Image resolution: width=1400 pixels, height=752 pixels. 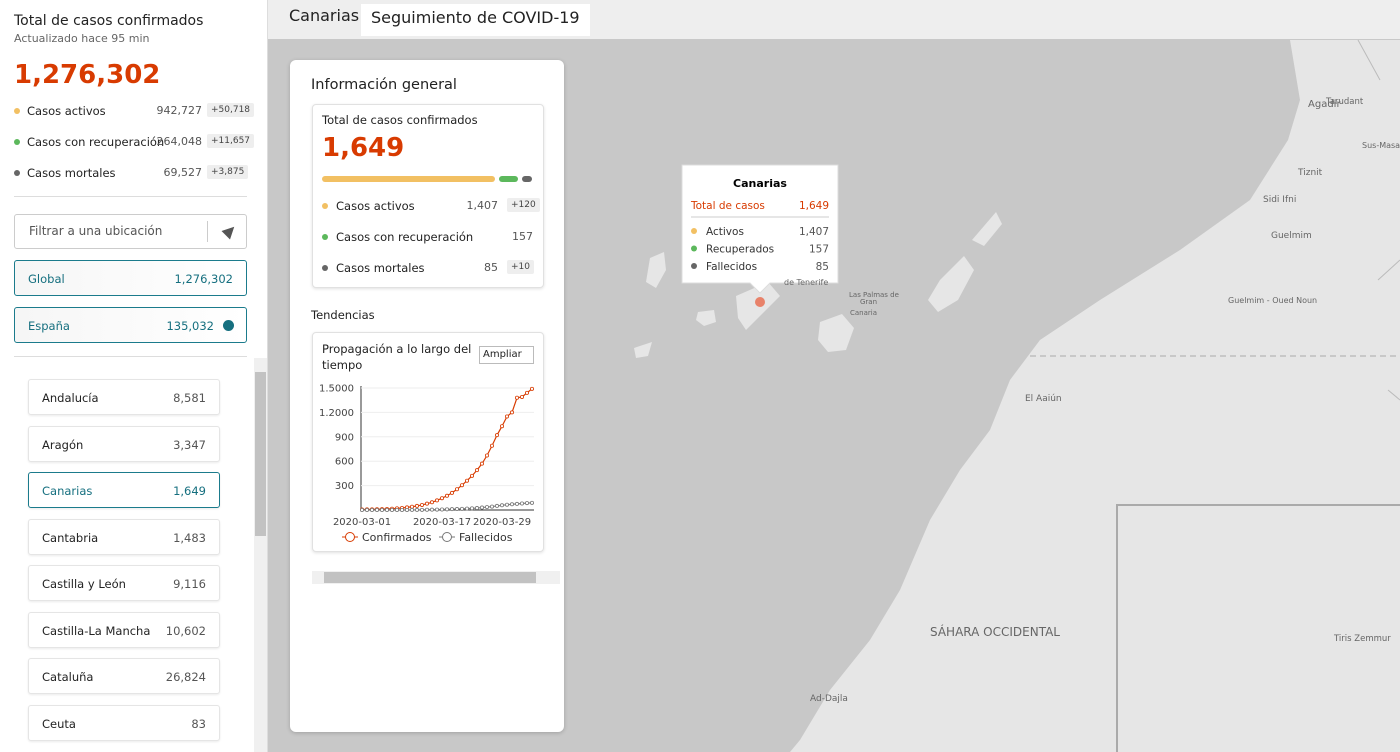 What do you see at coordinates (70, 537) in the screenshot?
I see `region-label: Cantabria` at bounding box center [70, 537].